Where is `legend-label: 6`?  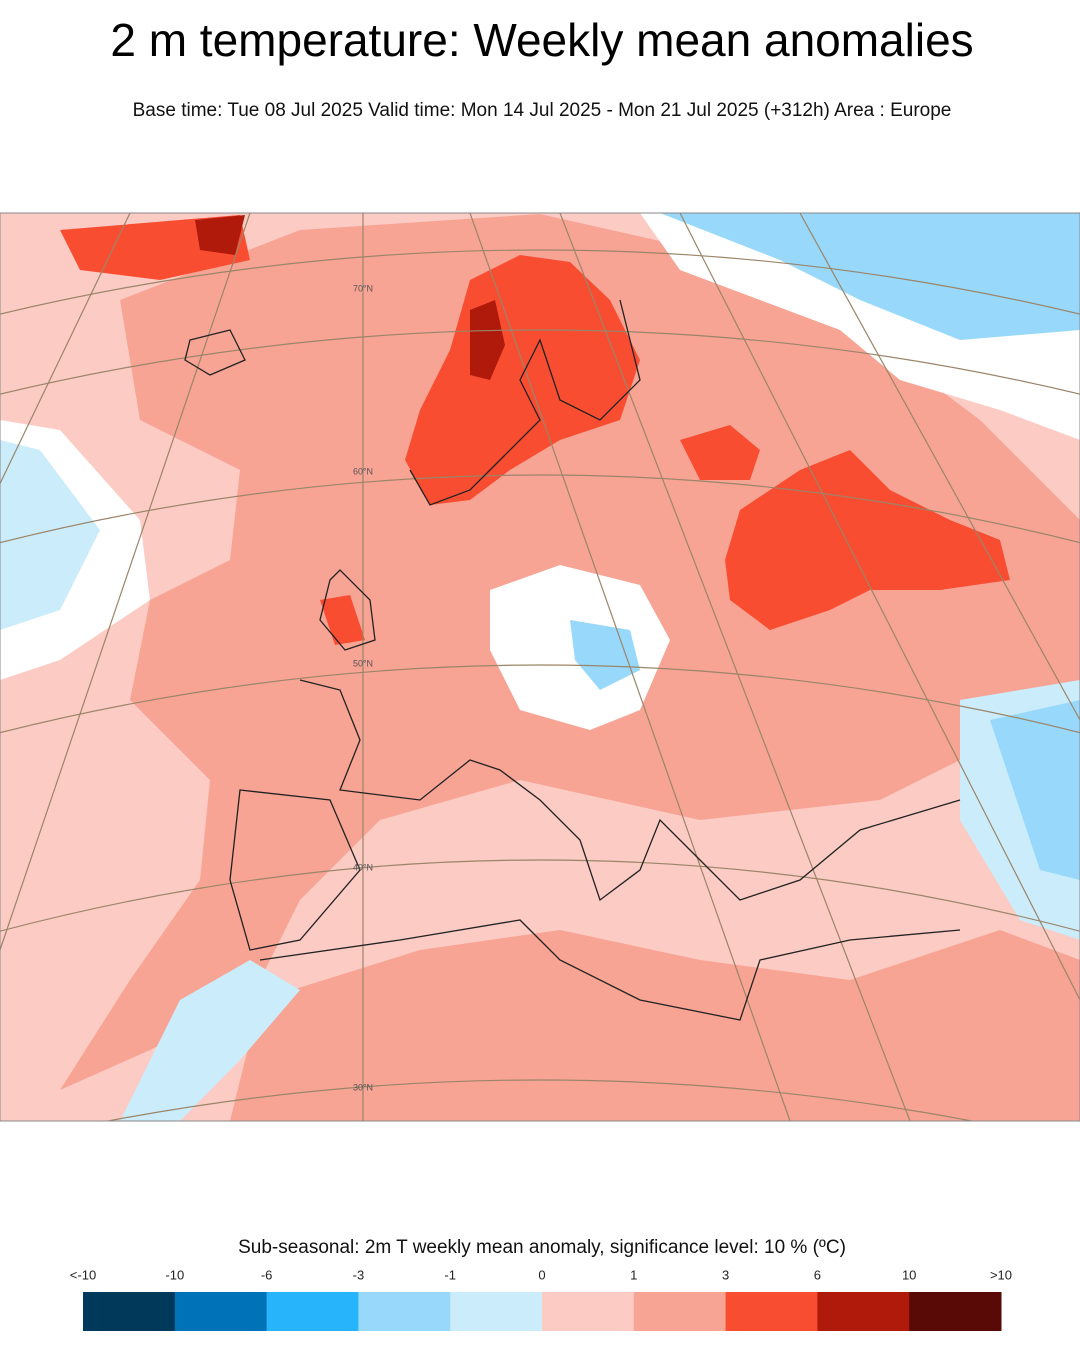 legend-label: 6 is located at coordinates (817, 1274).